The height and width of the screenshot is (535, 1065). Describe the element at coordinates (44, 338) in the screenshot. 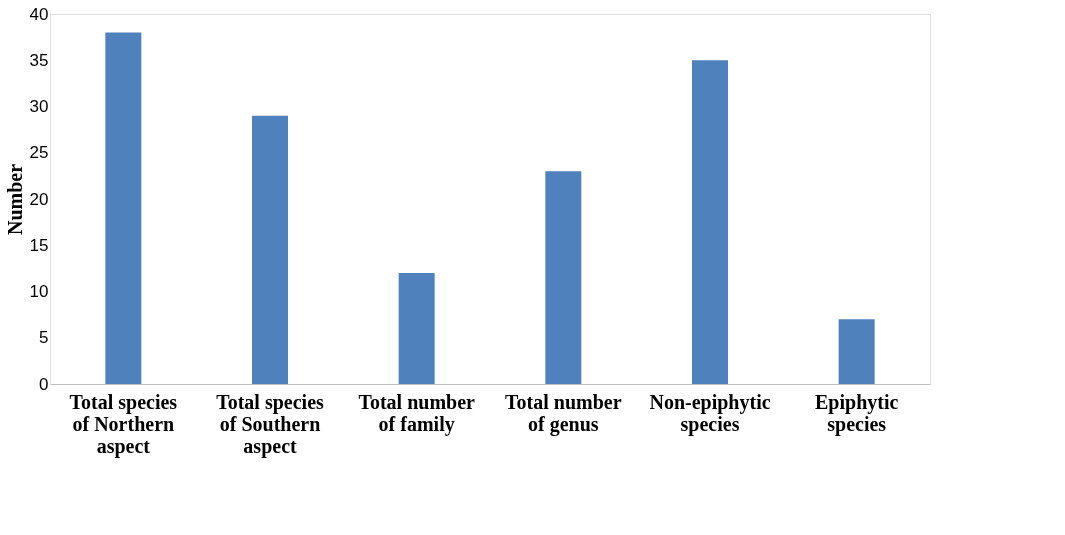

I see `y-tick-label: 5` at that location.